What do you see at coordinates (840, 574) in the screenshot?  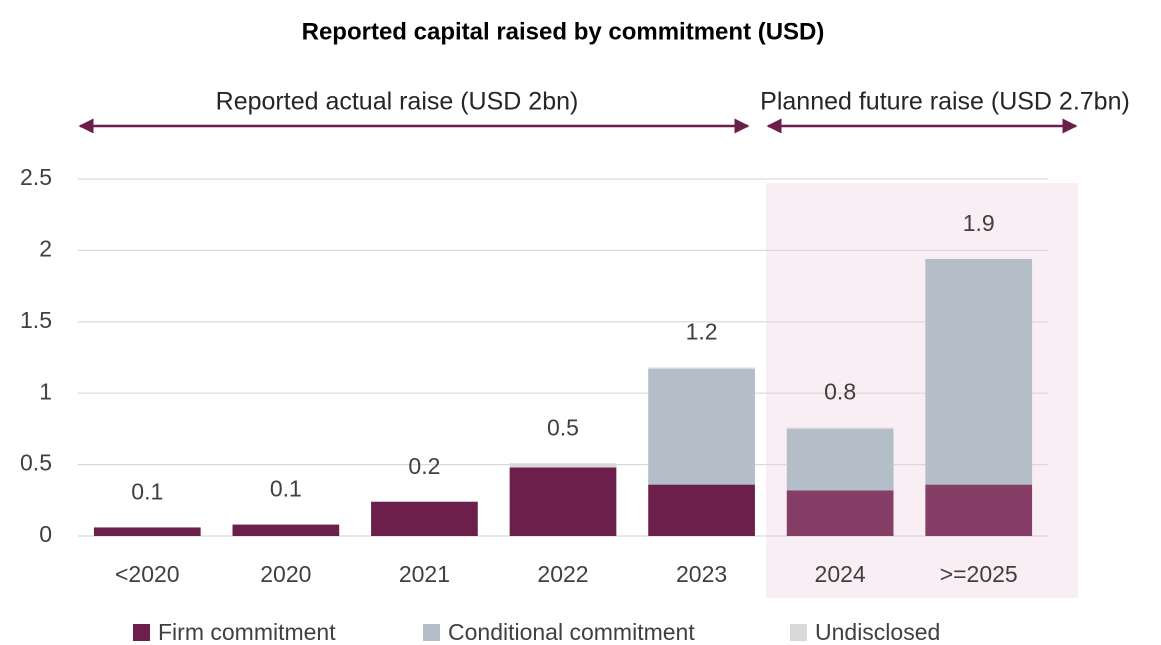 I see `x-tick-label: 2024` at bounding box center [840, 574].